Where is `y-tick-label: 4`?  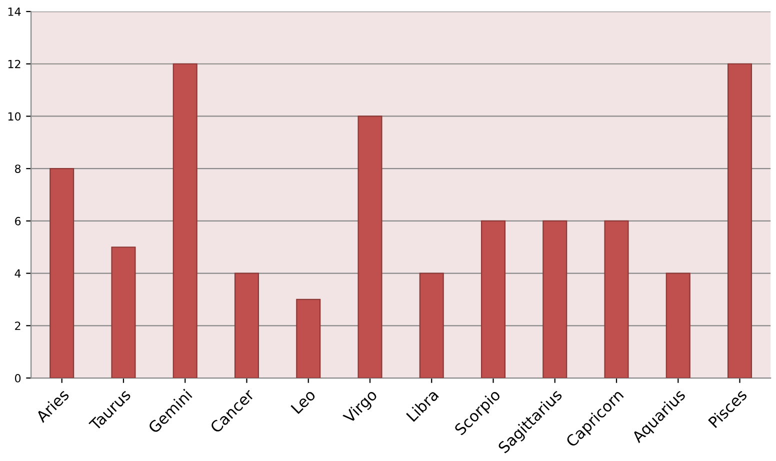 y-tick-label: 4 is located at coordinates (17, 273).